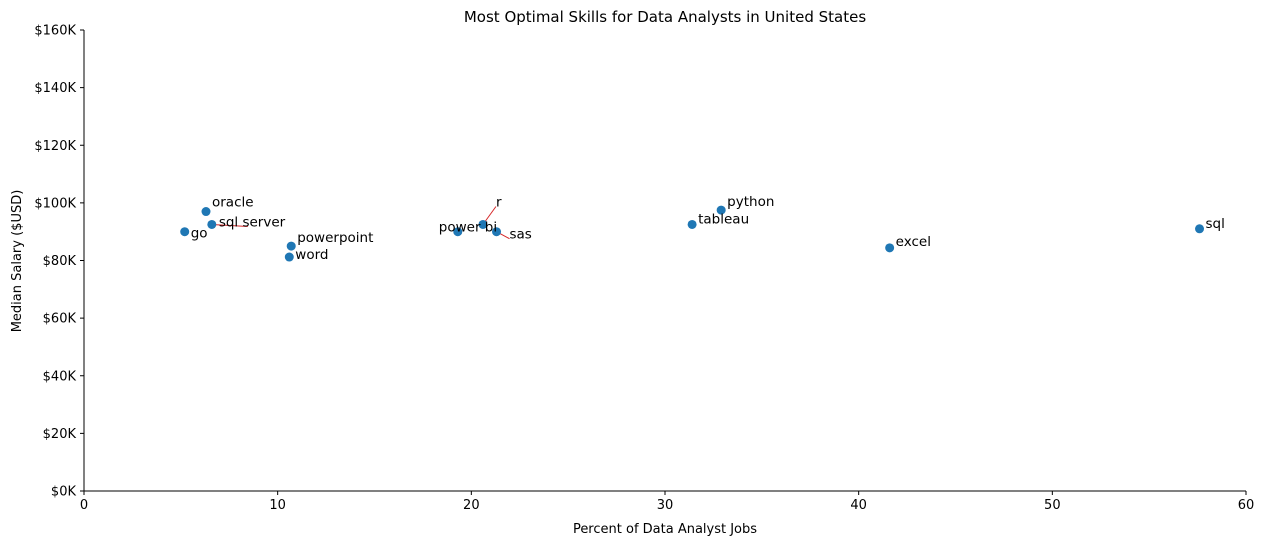 The image size is (1265, 545). I want to click on data-points, so click(692, 233).